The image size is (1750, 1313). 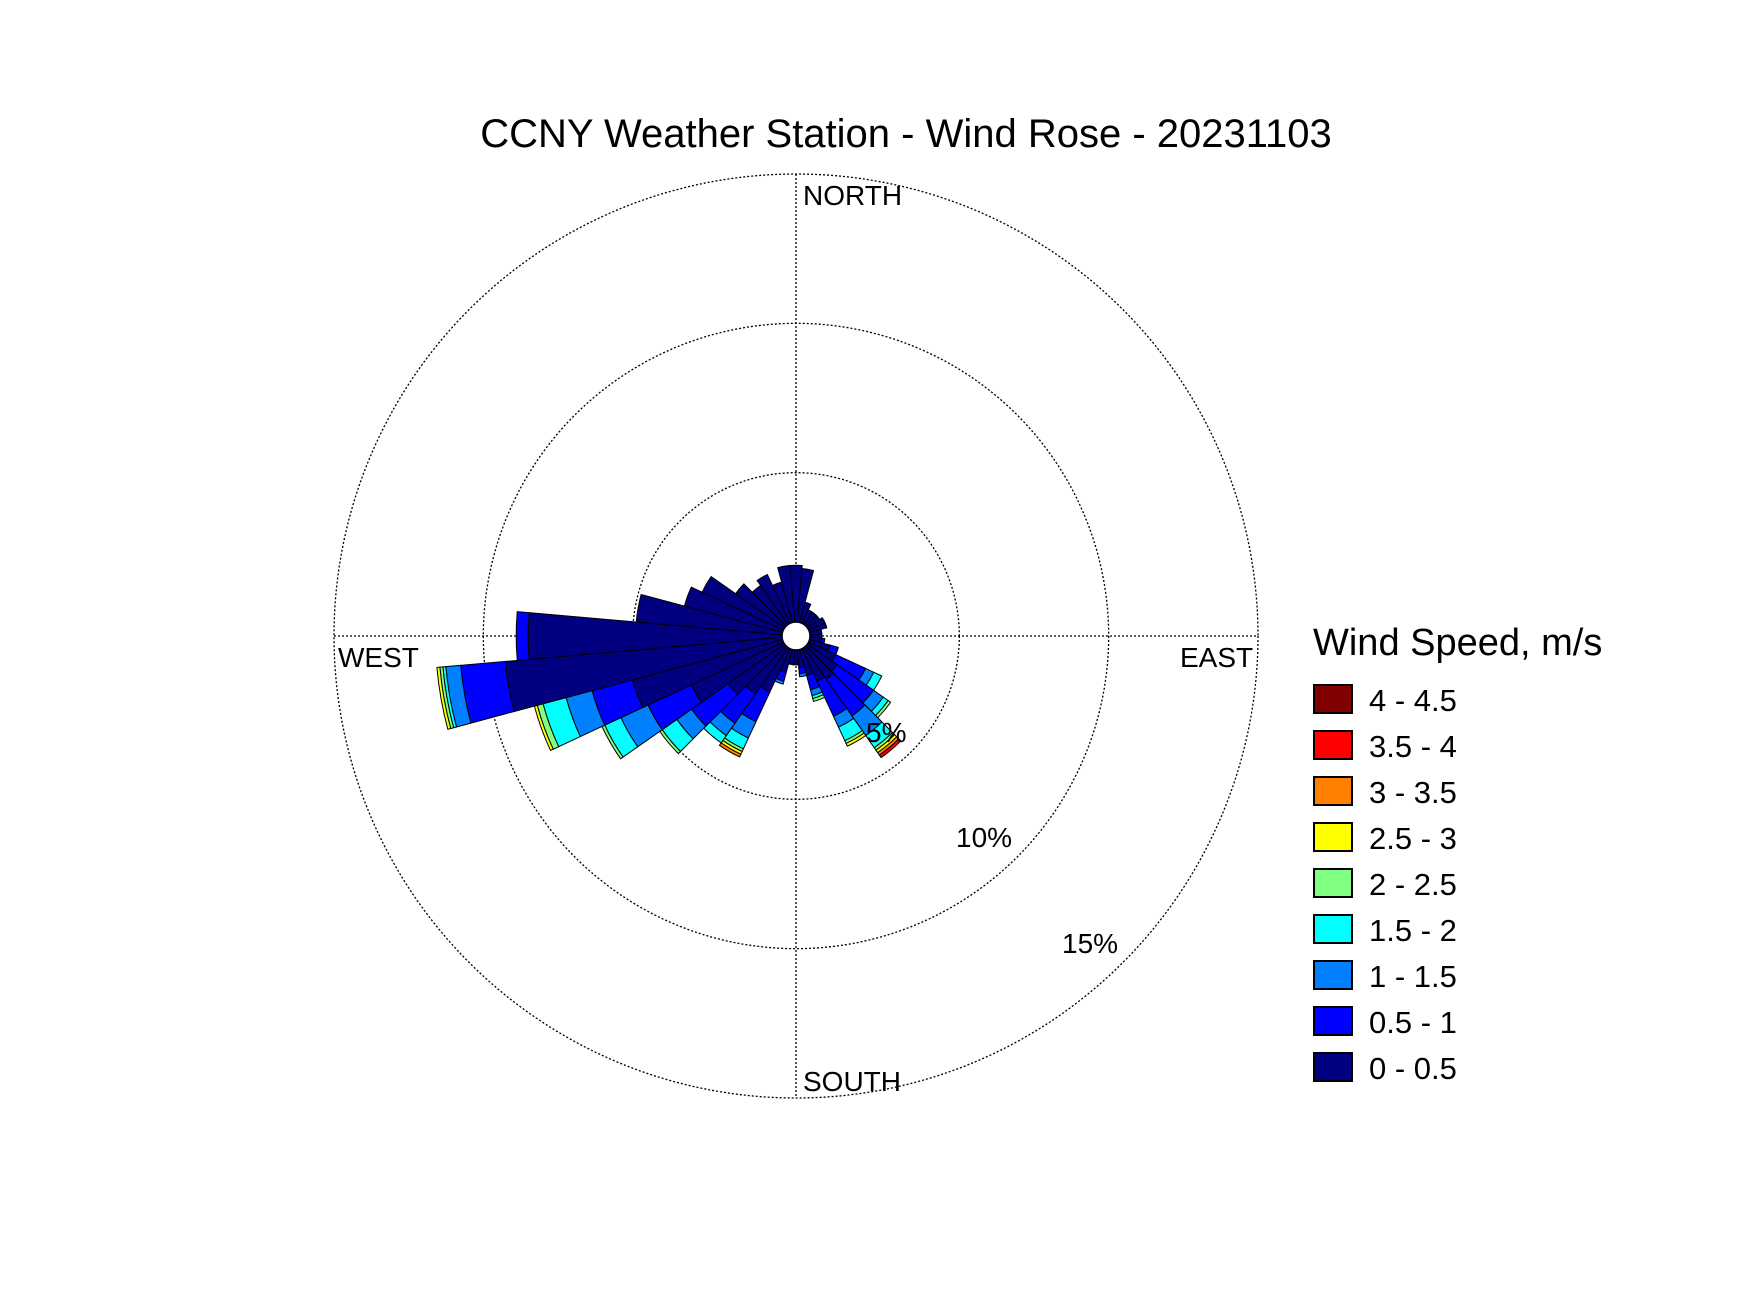 What do you see at coordinates (1413, 1022) in the screenshot?
I see `legend-label: 0.5 - 1` at bounding box center [1413, 1022].